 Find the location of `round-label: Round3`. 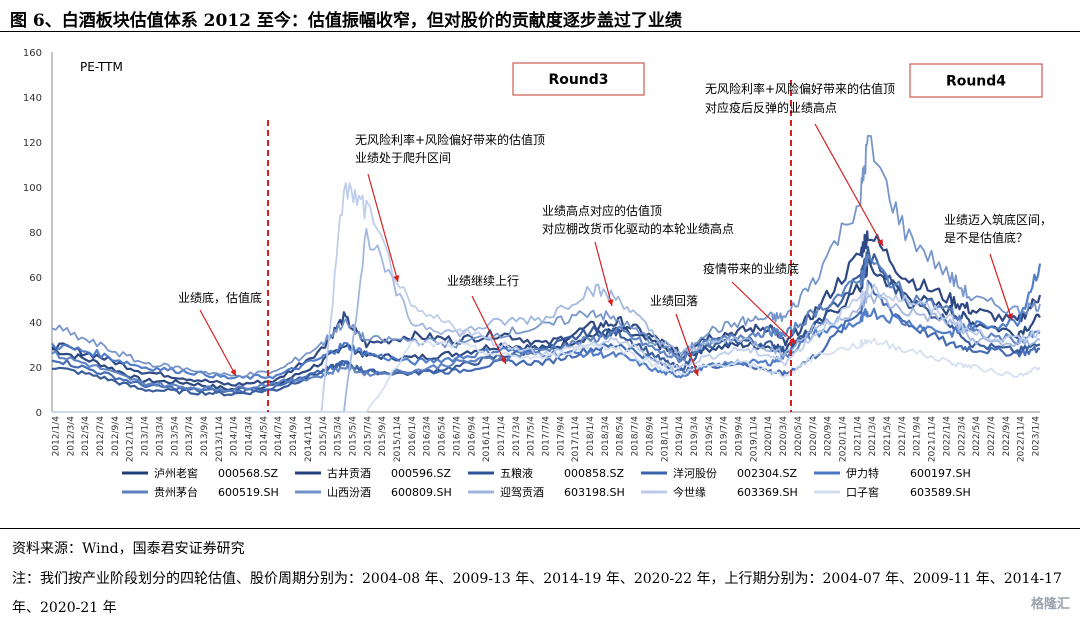

round-label: Round3 is located at coordinates (578, 80).